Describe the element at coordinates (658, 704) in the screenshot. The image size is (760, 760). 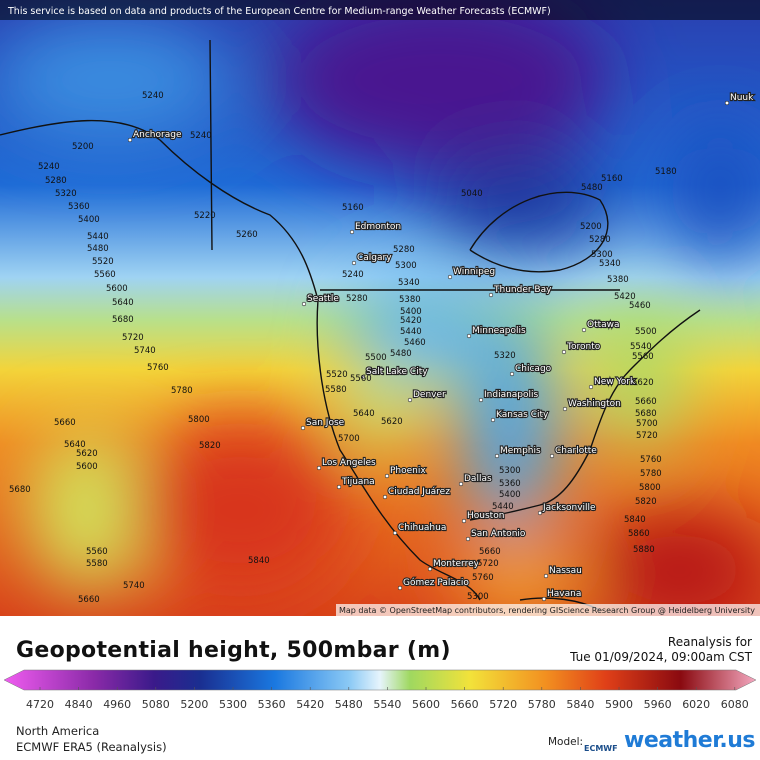
I see `colorbar-tick-label: 5960` at that location.